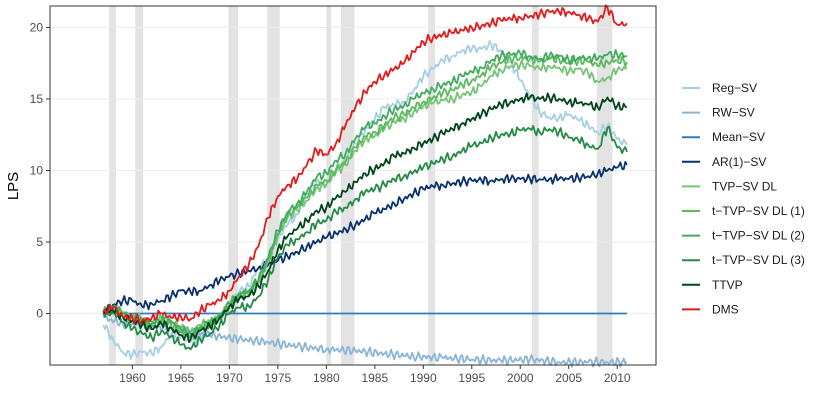 The height and width of the screenshot is (415, 830). Describe the element at coordinates (13, 186) in the screenshot. I see `y-axis-title: LPS` at that location.